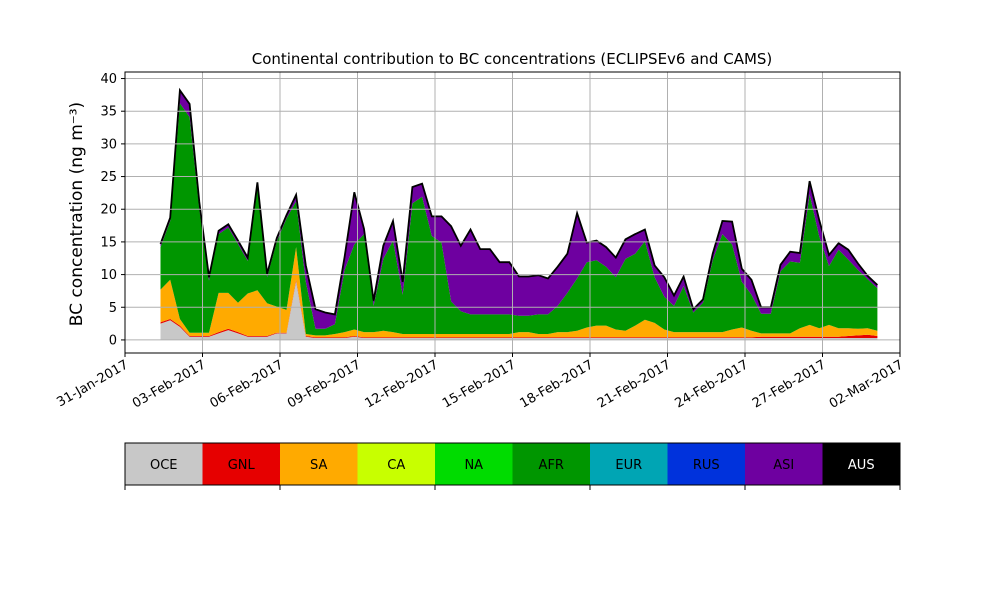 Image resolution: width=1000 pixels, height=600 pixels. I want to click on colorbar-label-afr: AFR, so click(551, 465).